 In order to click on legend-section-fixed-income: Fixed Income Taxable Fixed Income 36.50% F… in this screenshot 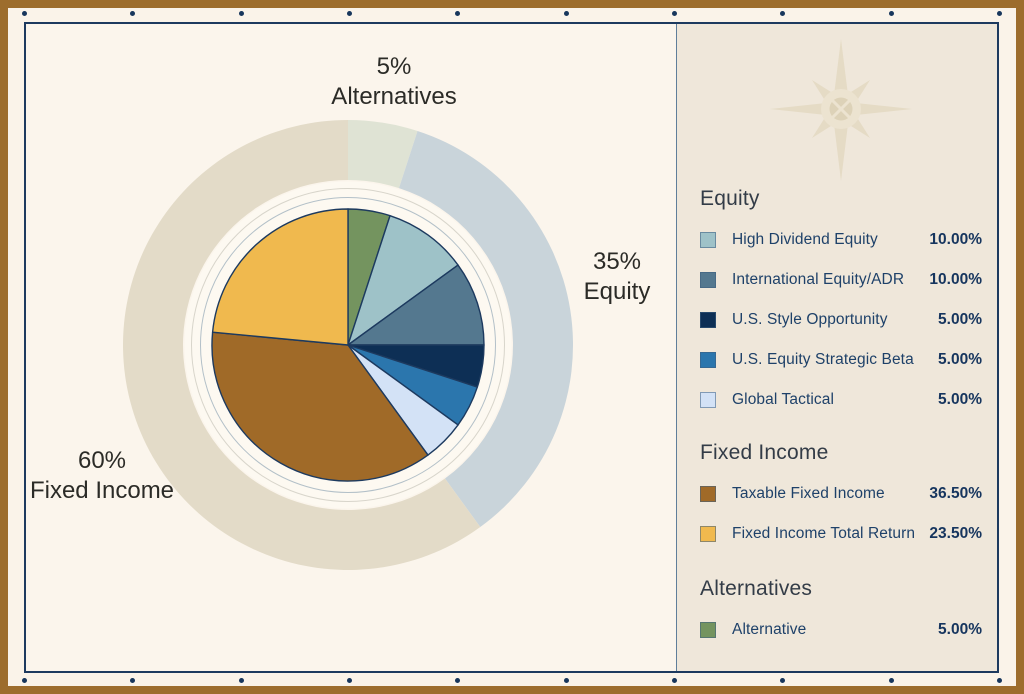, I will do `click(841, 497)`.